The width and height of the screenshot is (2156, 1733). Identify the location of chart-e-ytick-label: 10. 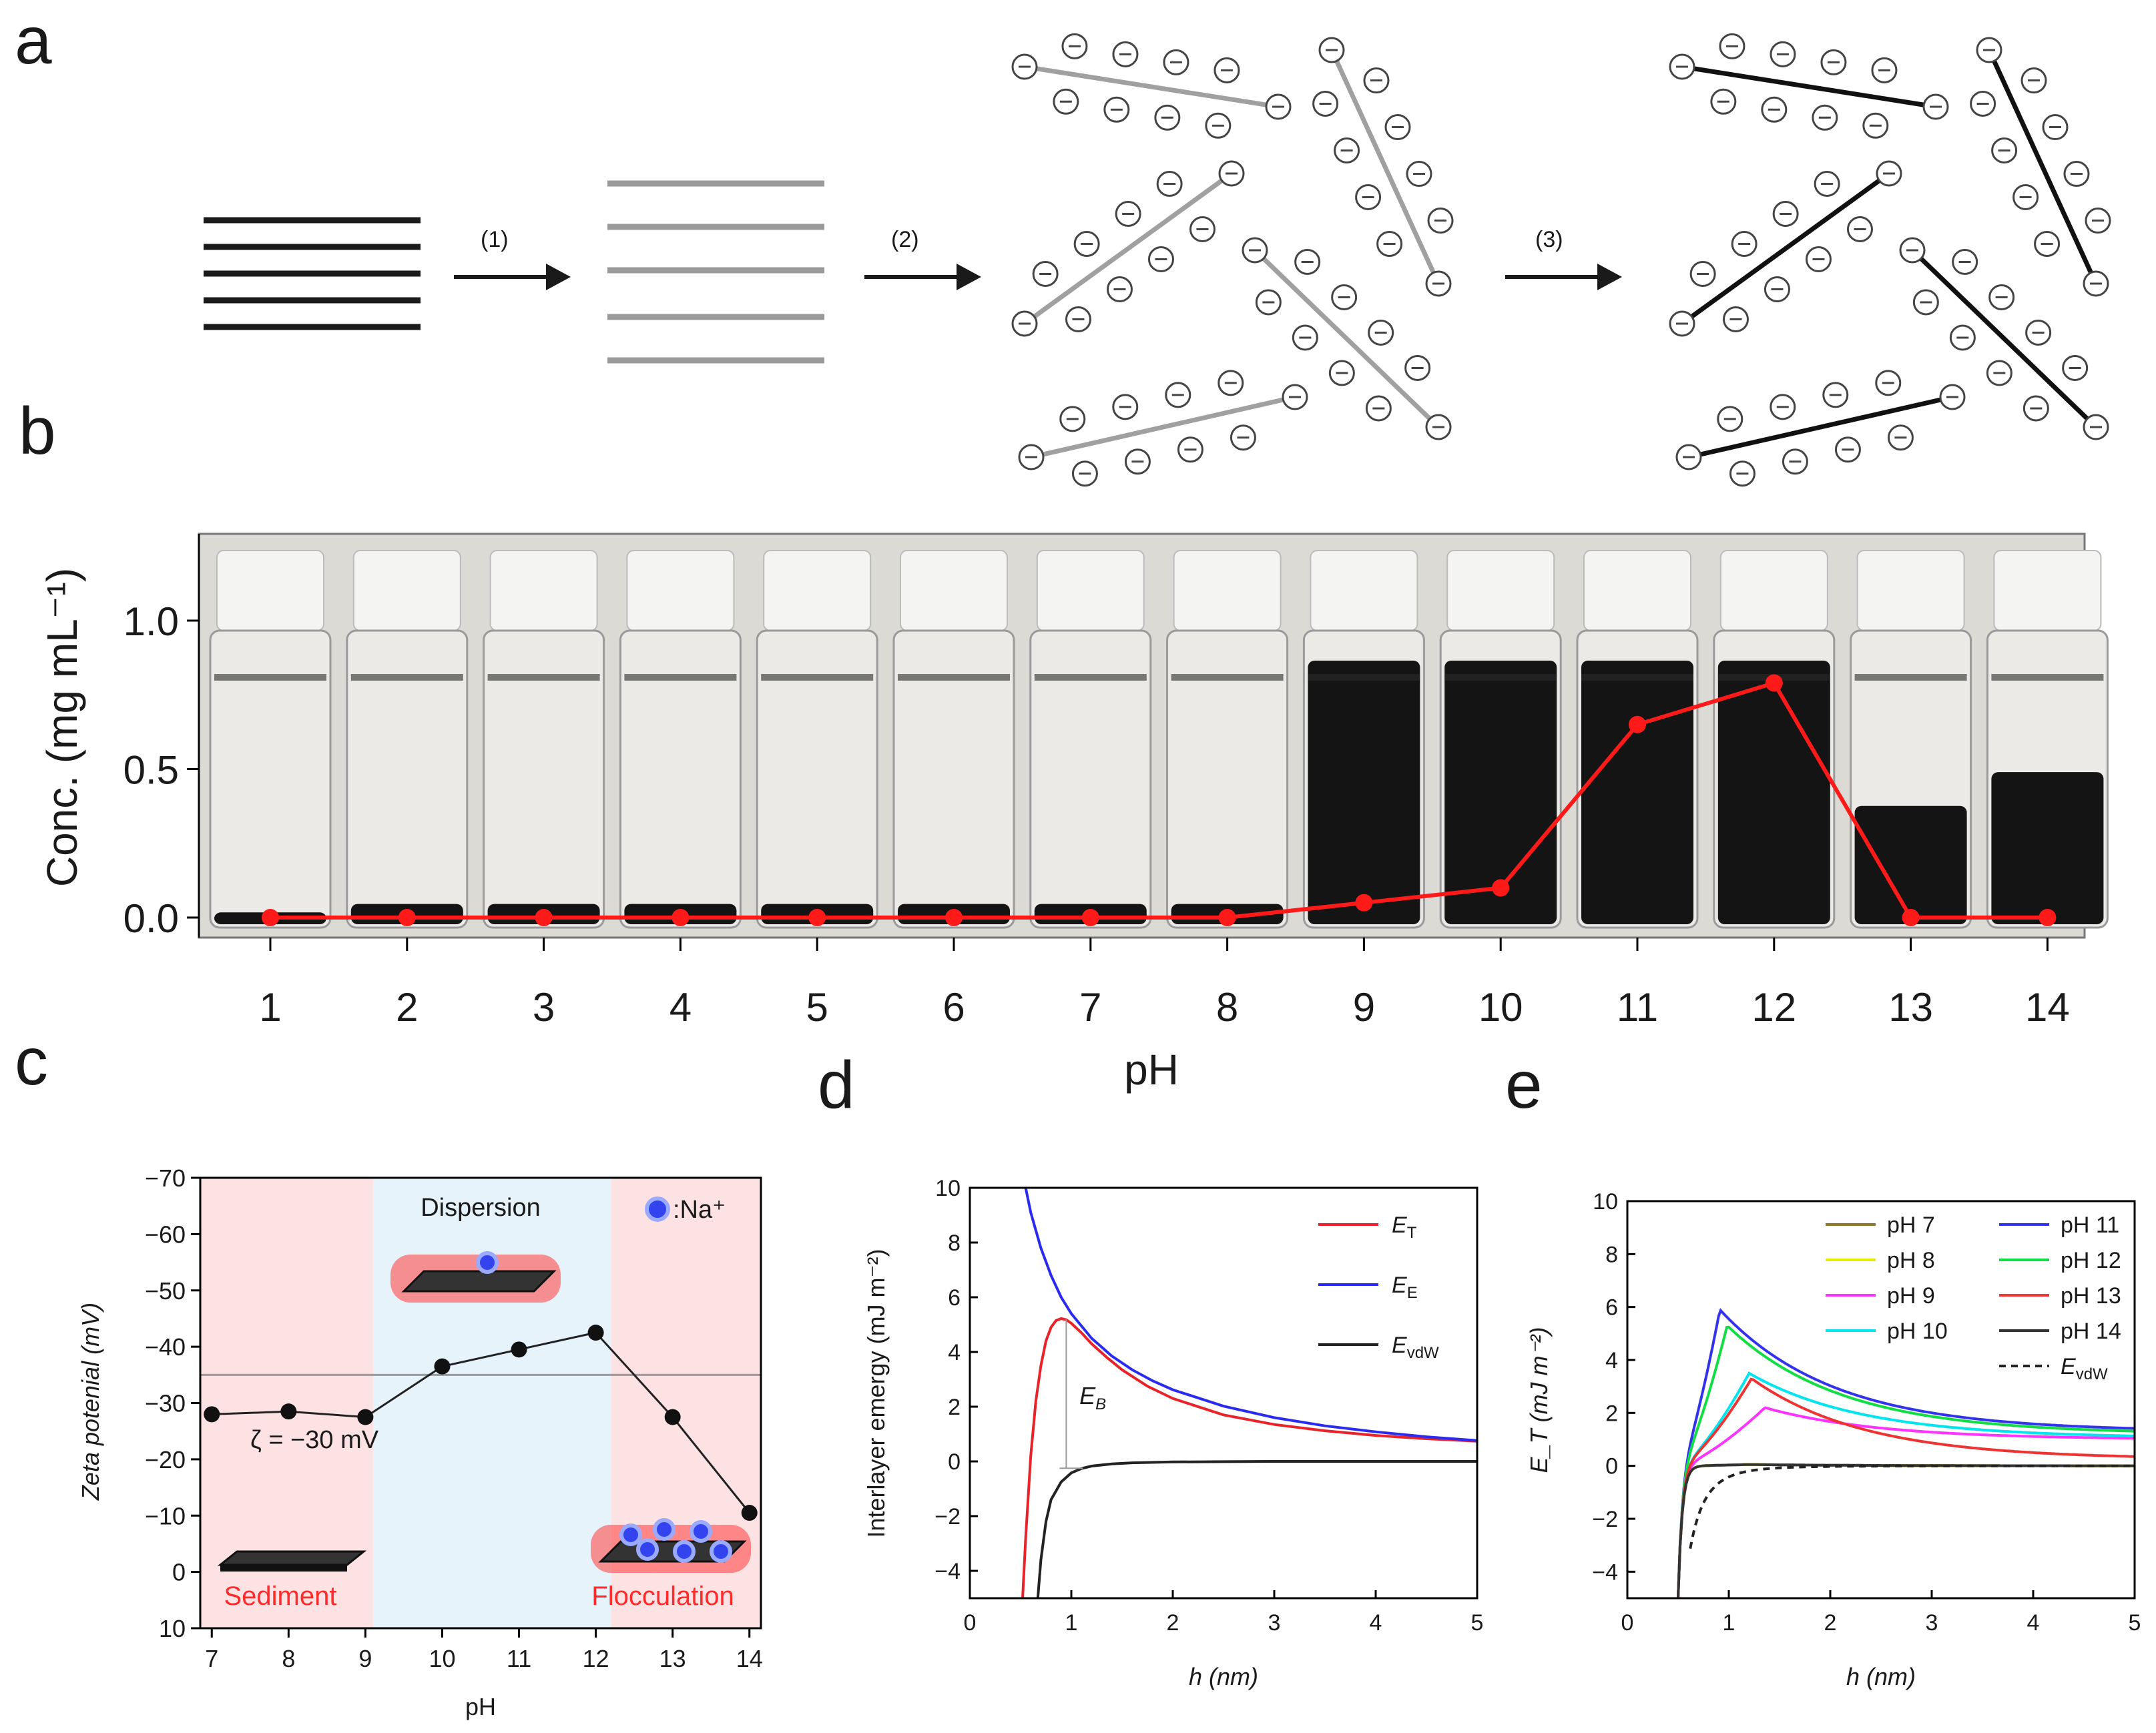
(1605, 1202).